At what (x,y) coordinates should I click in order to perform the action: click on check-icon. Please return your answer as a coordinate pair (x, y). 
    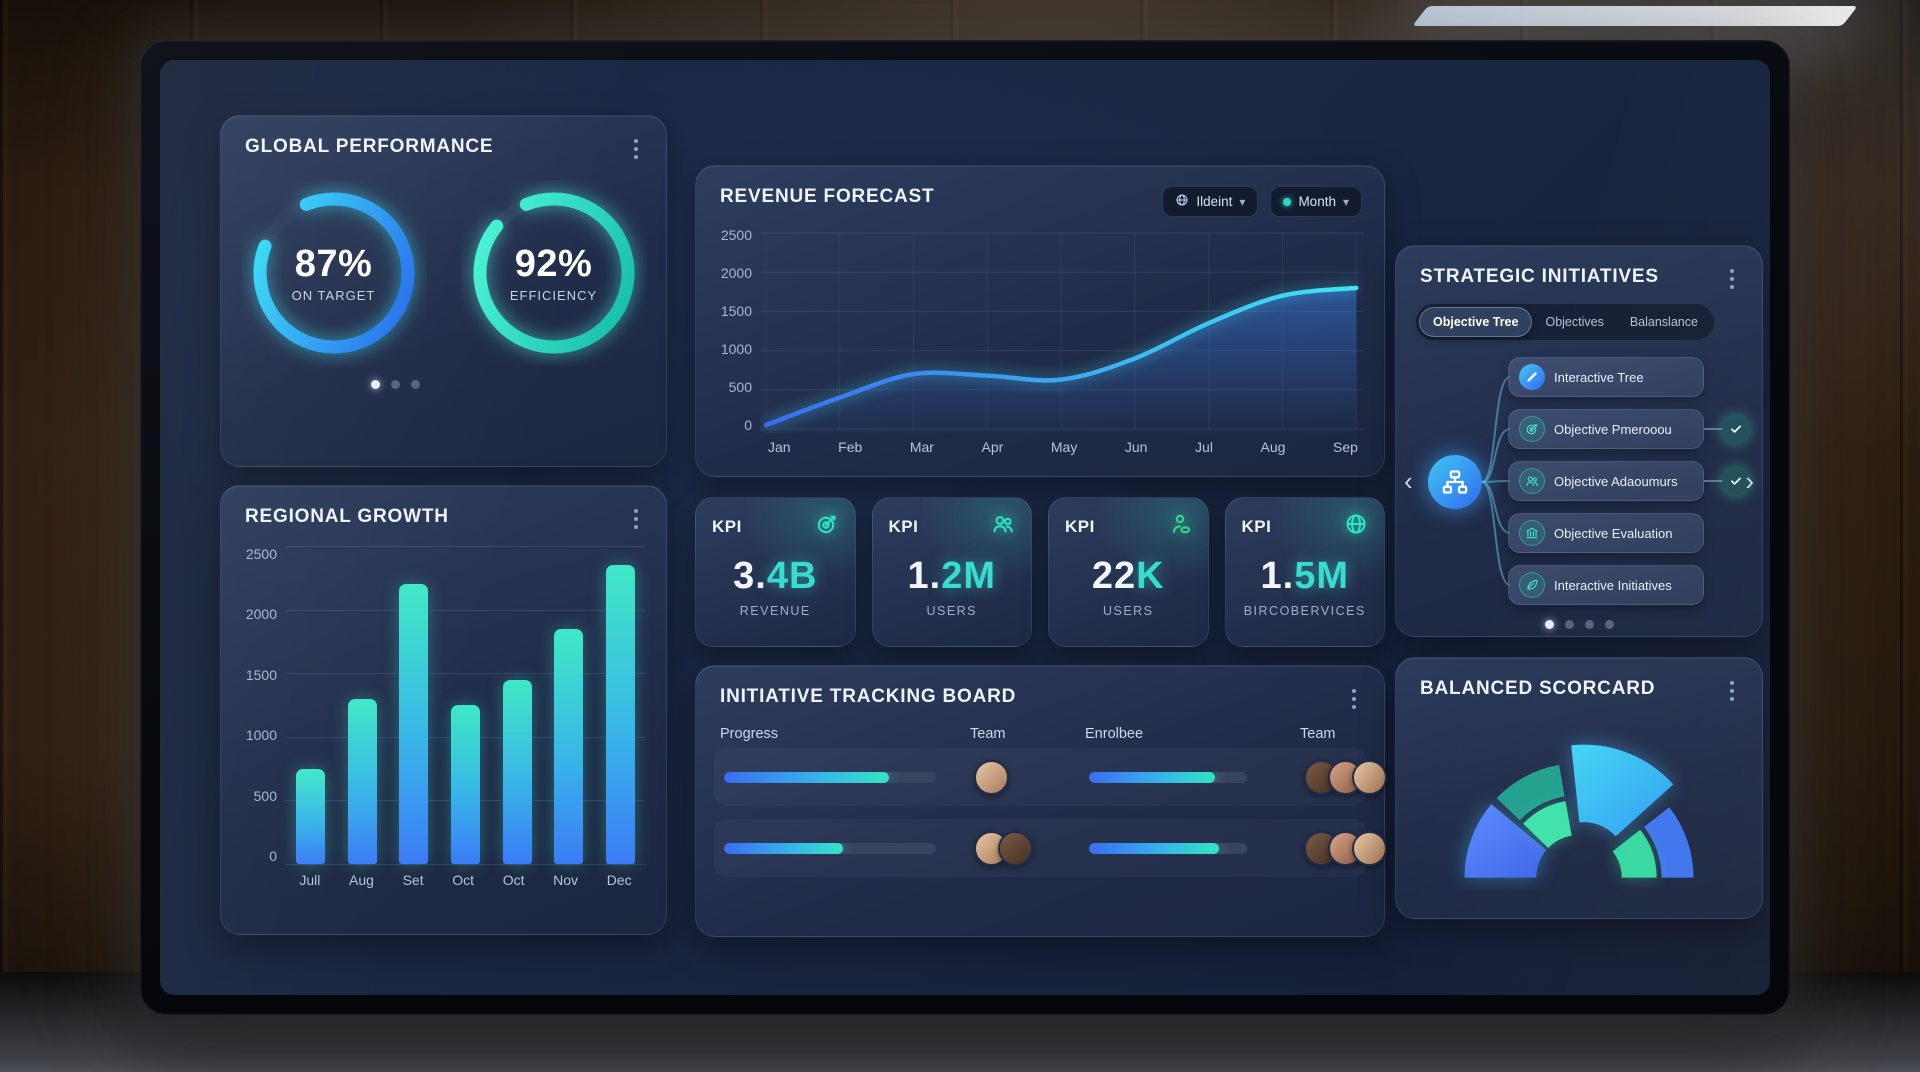
    Looking at the image, I should click on (1735, 481).